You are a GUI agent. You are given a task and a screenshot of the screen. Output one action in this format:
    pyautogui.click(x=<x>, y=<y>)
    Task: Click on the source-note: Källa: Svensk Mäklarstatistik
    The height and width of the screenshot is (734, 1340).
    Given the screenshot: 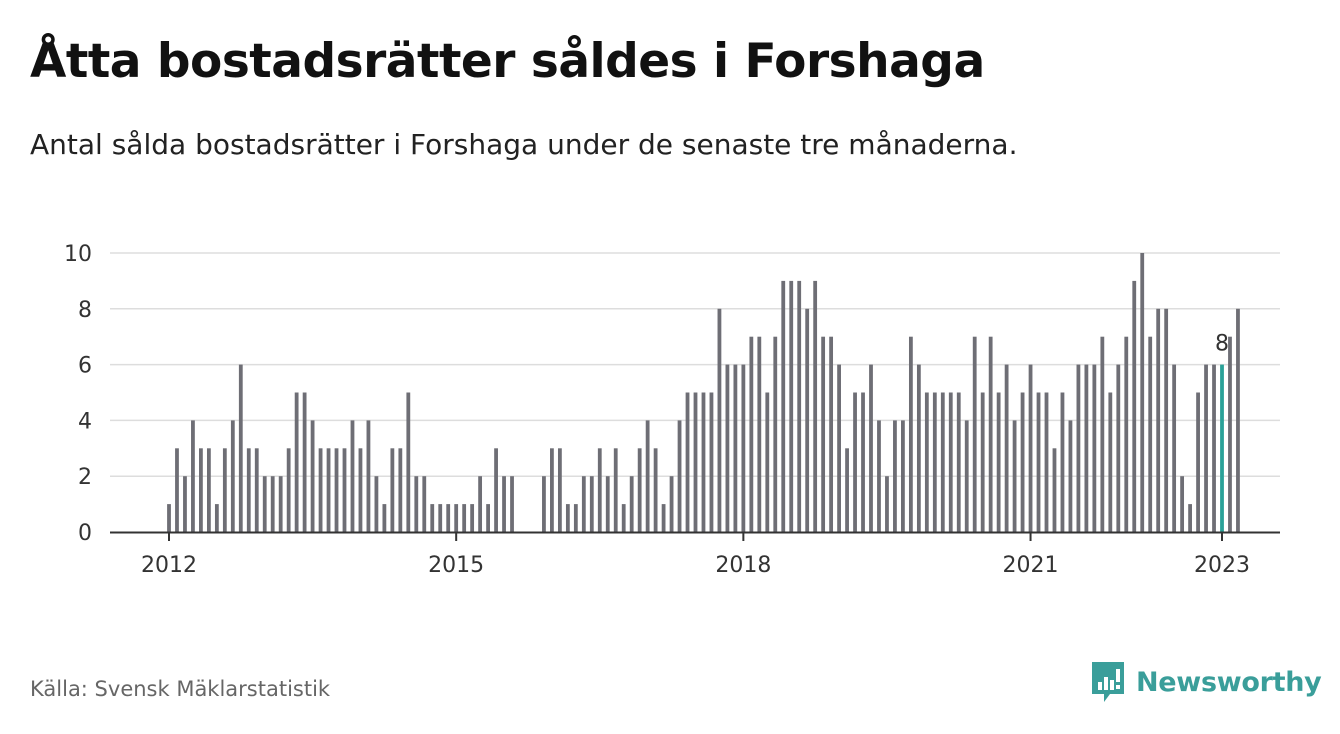 What is the action you would take?
    pyautogui.click(x=180, y=689)
    